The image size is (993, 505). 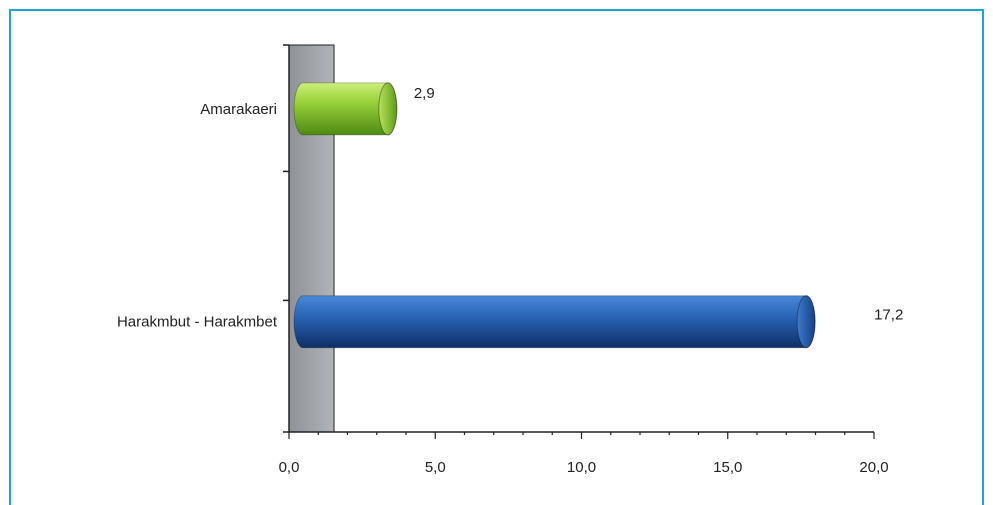 What do you see at coordinates (424, 93) in the screenshot?
I see `value-label: 2,9` at bounding box center [424, 93].